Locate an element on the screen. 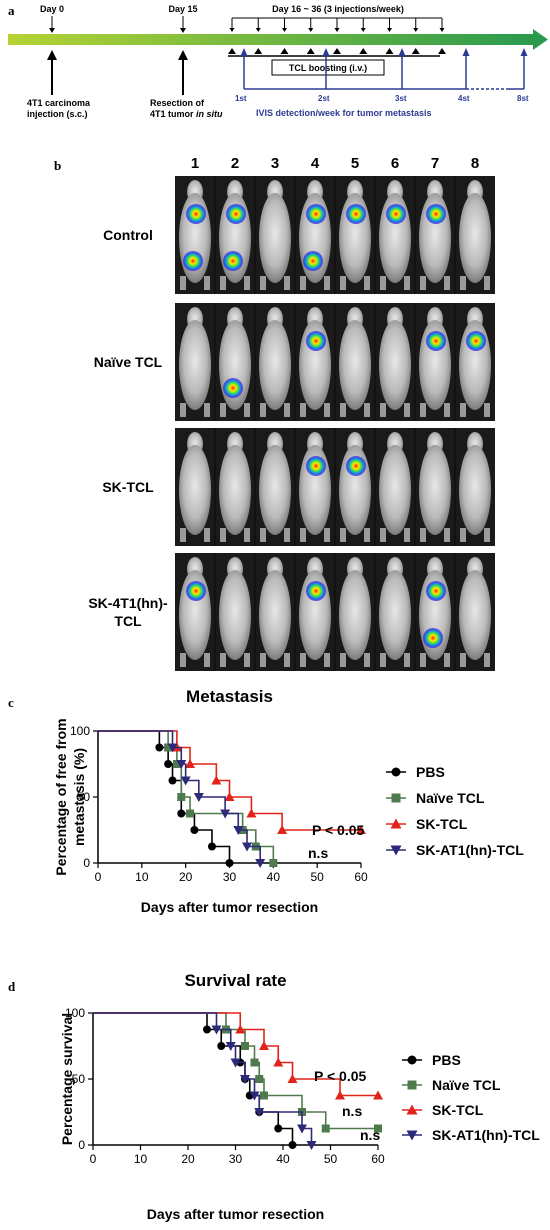  panel-d-letter: d is located at coordinates (12, 986).